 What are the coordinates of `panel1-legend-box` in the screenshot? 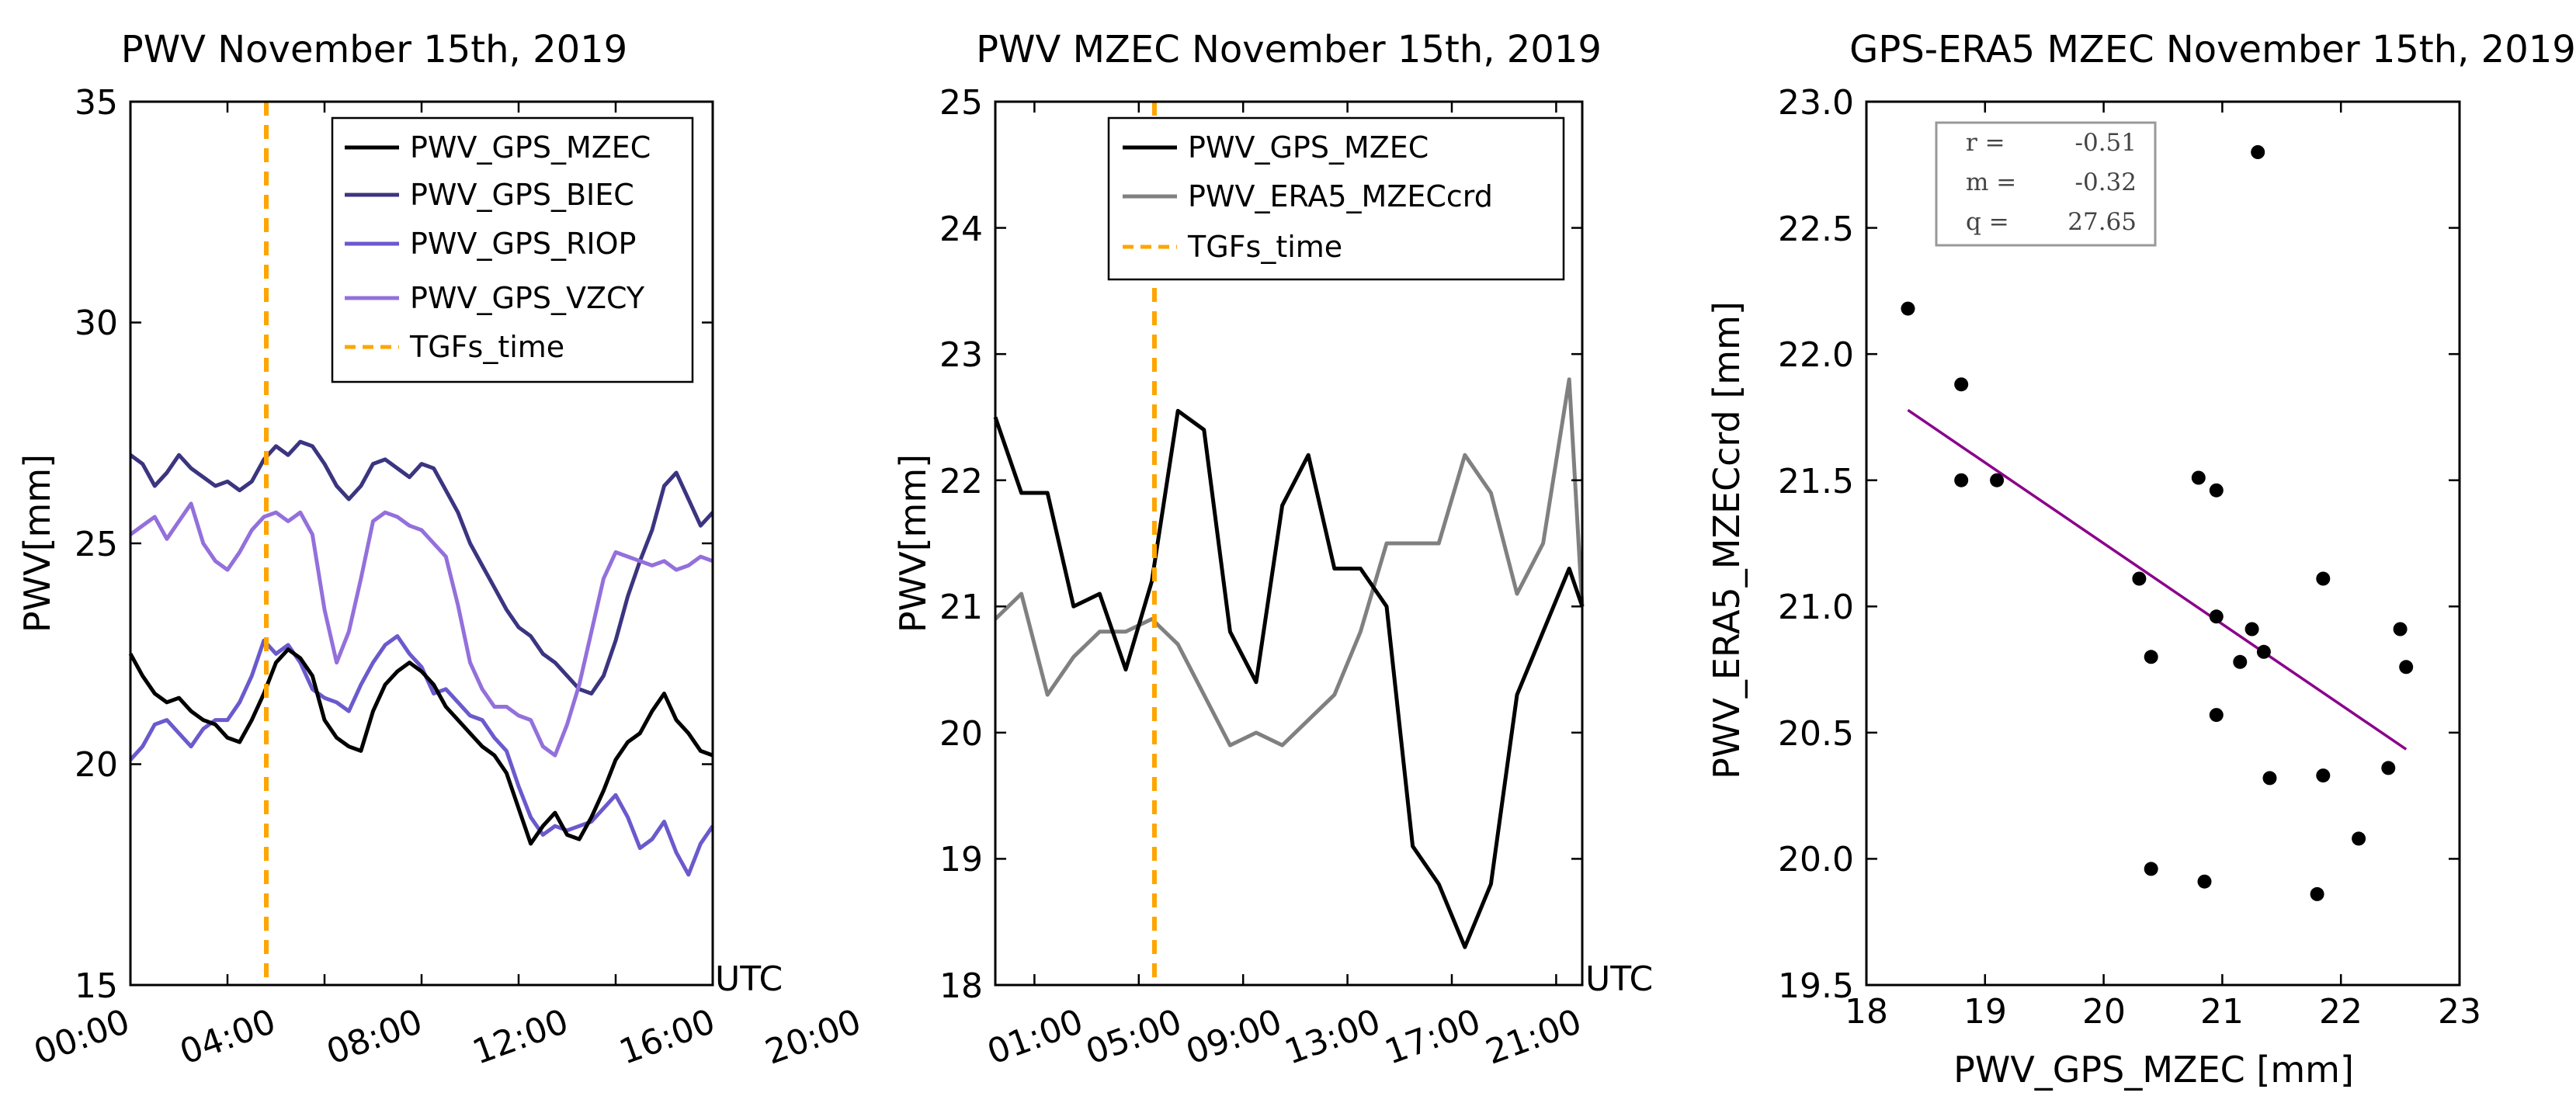 It's located at (512, 249).